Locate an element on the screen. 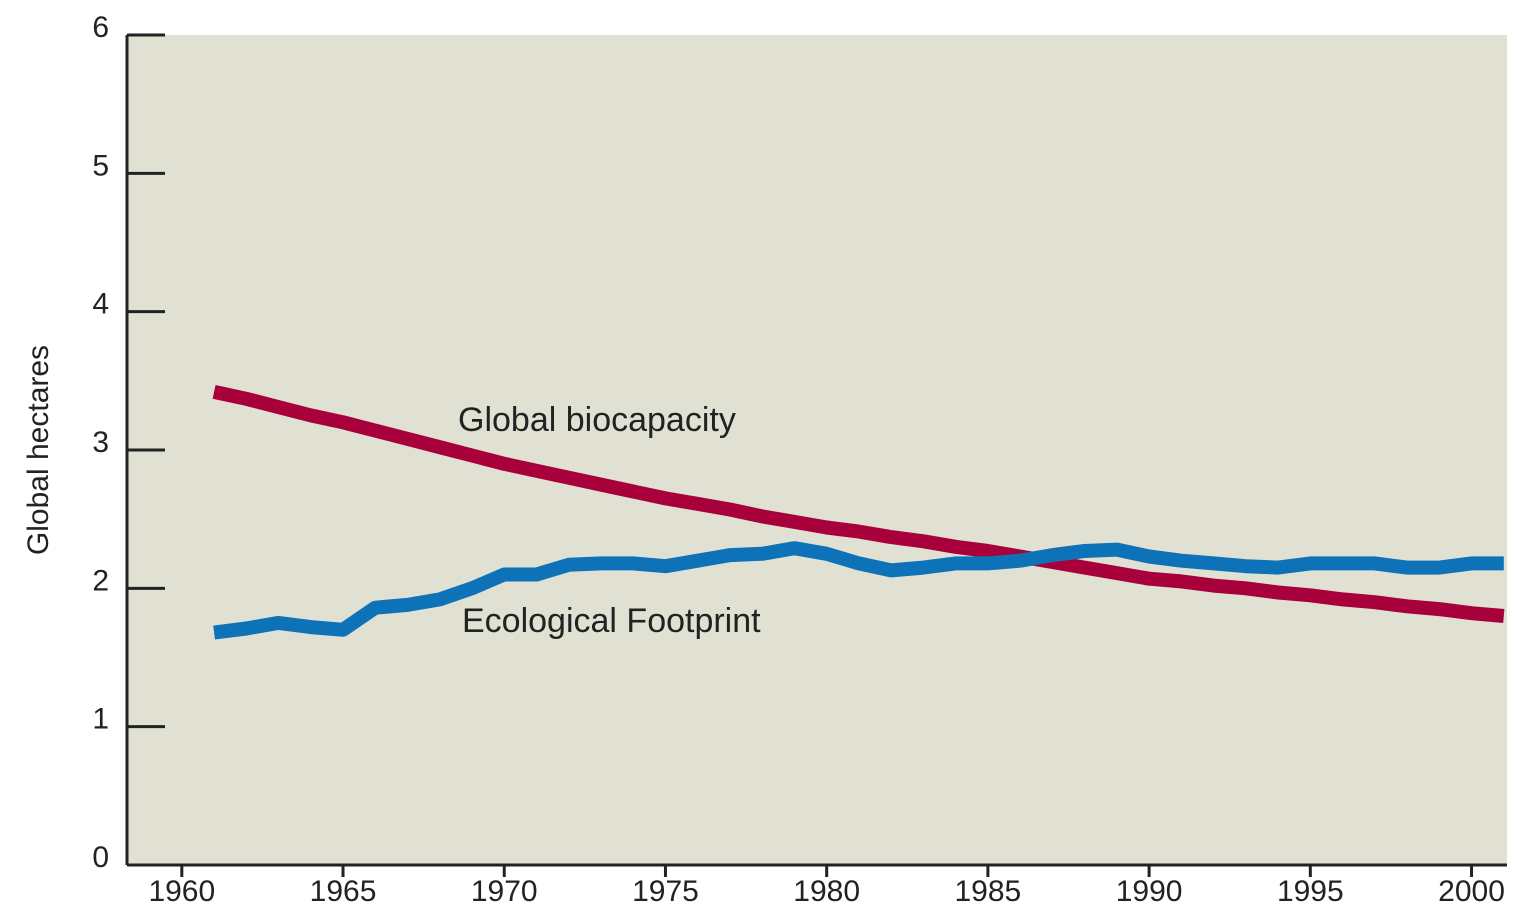 Image resolution: width=1532 pixels, height=910 pixels. series-label: Ecological Footprint is located at coordinates (611, 621).